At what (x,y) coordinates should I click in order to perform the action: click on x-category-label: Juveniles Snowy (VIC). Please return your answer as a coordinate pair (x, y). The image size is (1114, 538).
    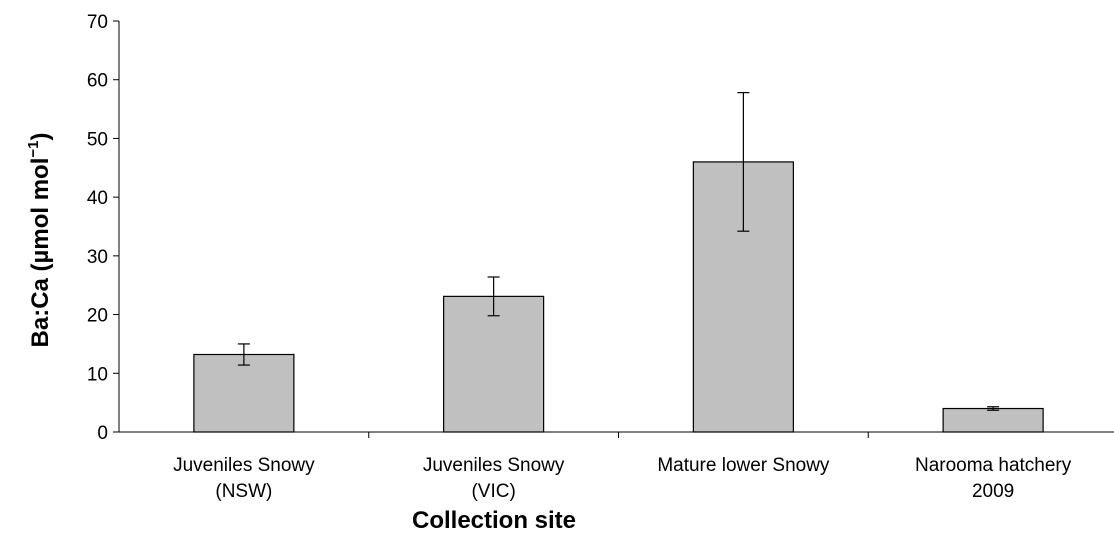
    Looking at the image, I should click on (494, 478).